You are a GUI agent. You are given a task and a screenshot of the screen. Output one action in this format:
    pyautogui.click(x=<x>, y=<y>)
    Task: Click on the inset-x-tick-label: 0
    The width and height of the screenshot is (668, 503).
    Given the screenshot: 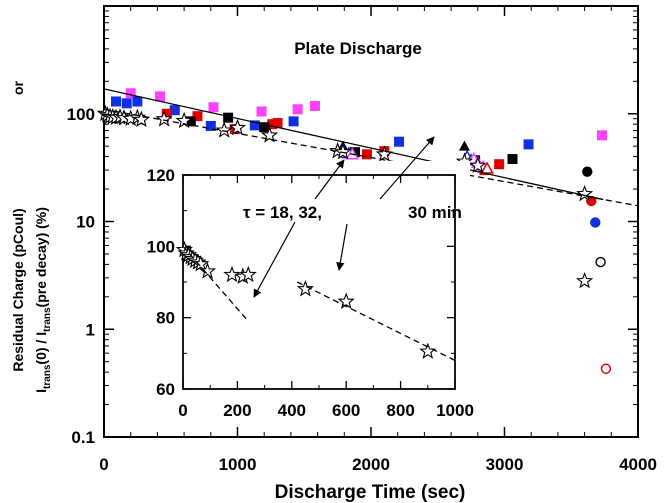 What is the action you would take?
    pyautogui.click(x=182, y=410)
    